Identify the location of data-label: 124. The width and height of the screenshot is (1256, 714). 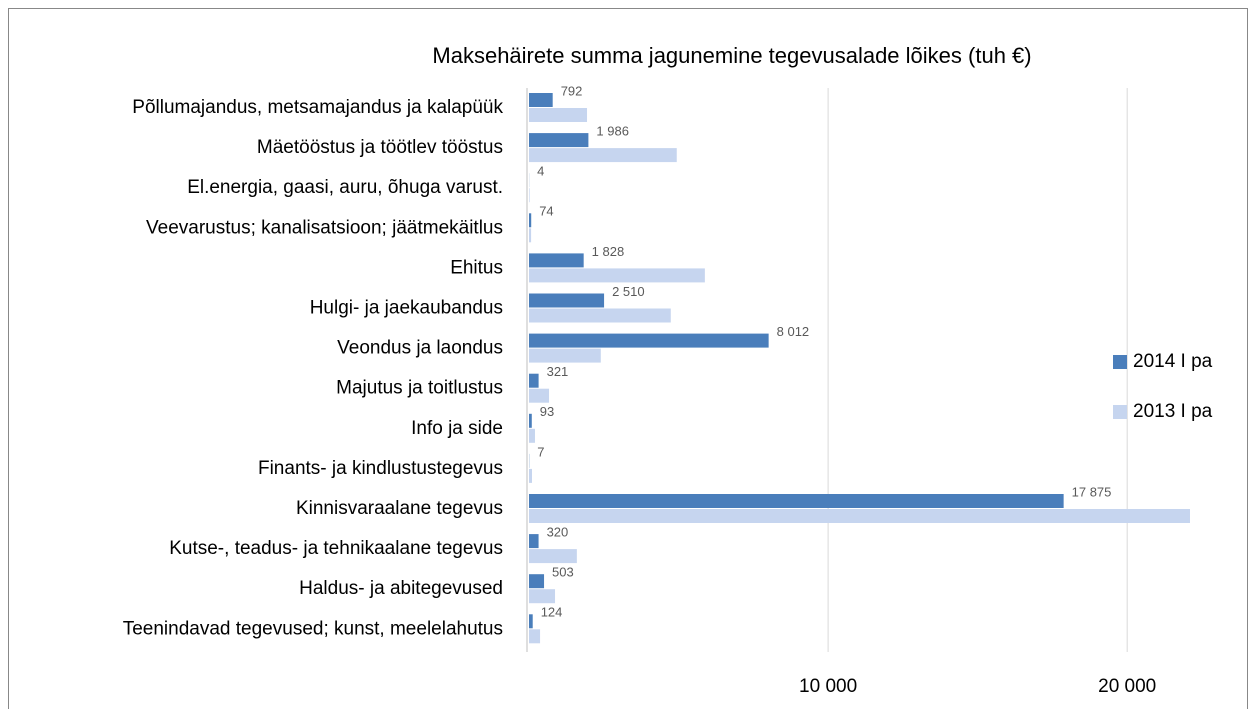
(552, 612).